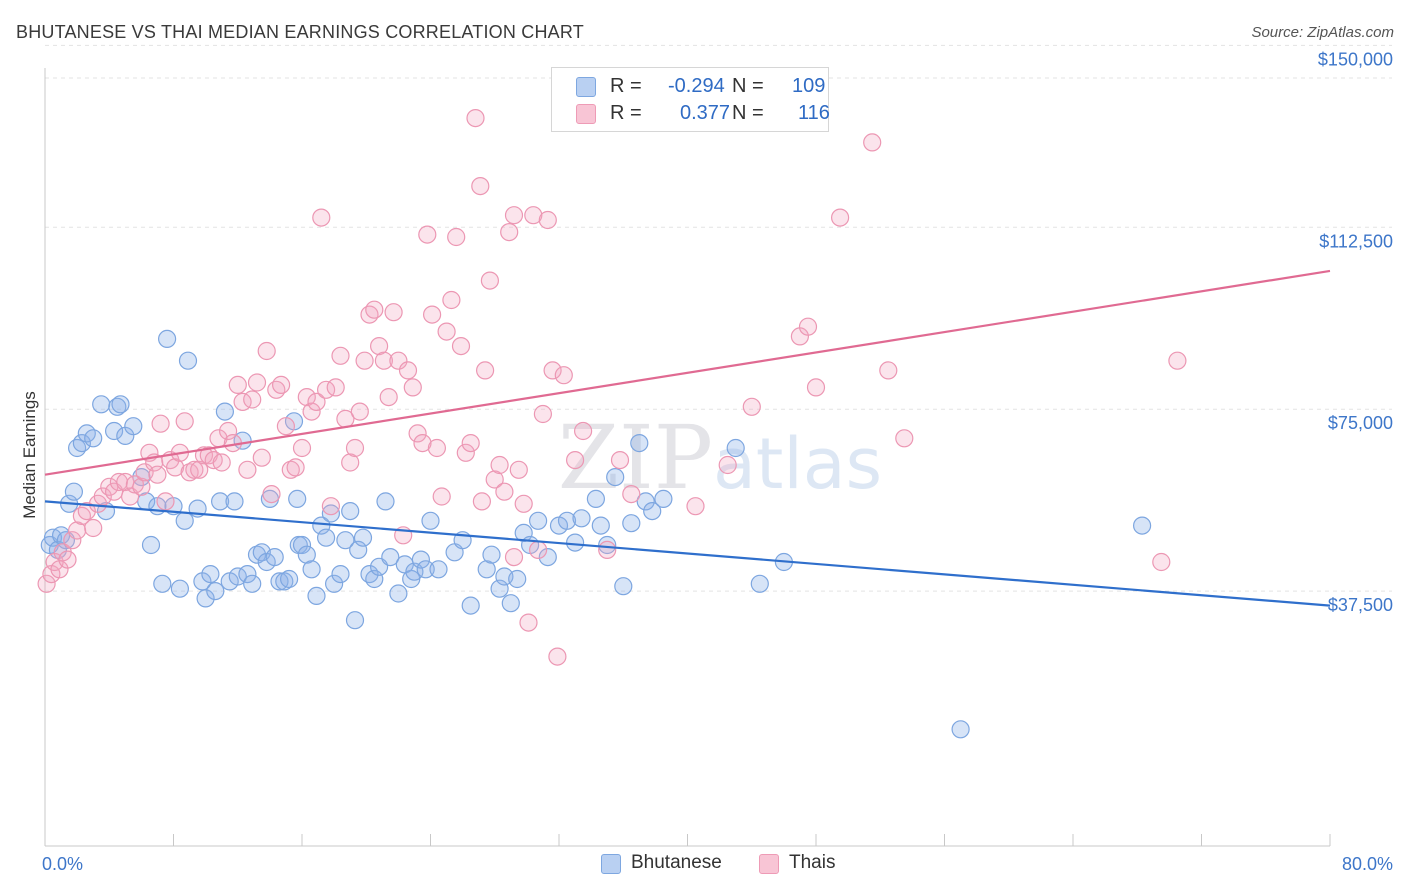 The height and width of the screenshot is (892, 1406). What do you see at coordinates (1356, 241) in the screenshot?
I see `y-tick-label: $112,500` at bounding box center [1356, 241].